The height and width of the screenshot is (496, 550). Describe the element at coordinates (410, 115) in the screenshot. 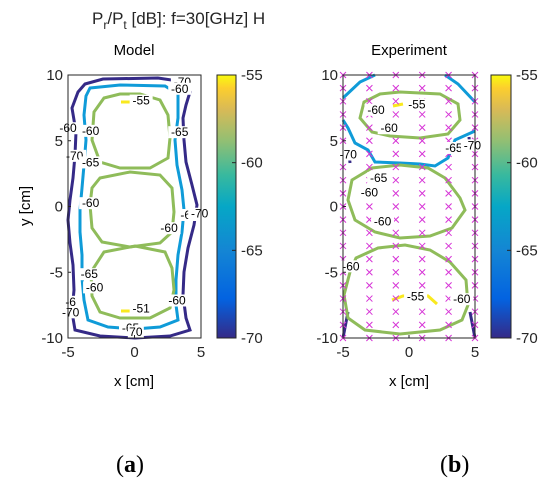

I see `exp-contour-60-top` at that location.